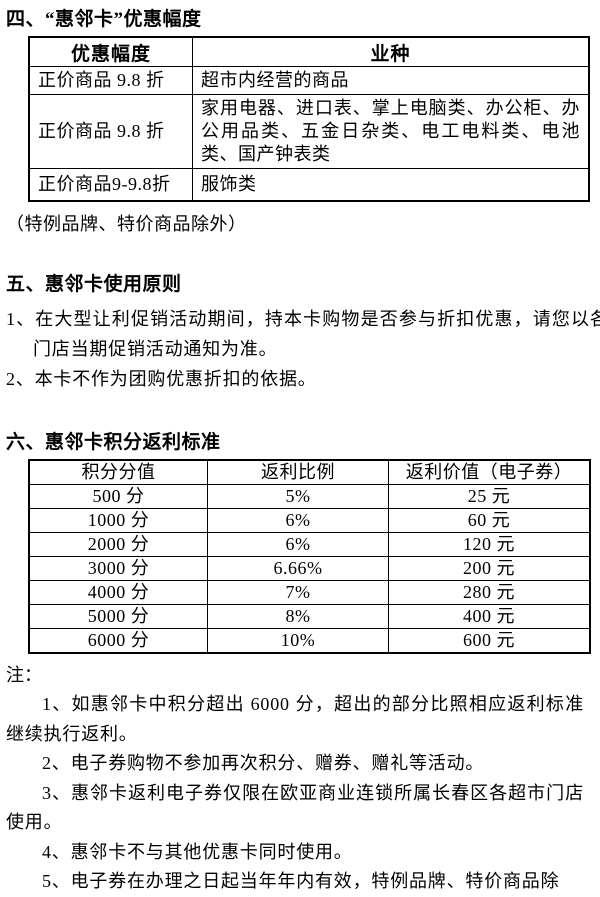  I want to click on section4-title: 四、“惠邻卡”优惠幅度, so click(104, 19).